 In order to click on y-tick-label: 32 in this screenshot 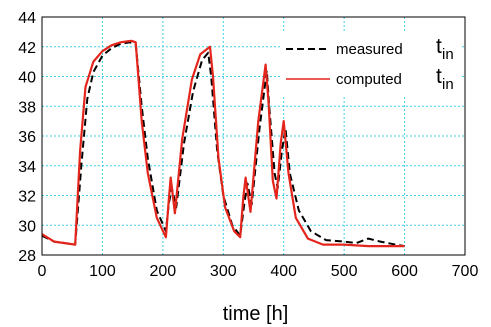, I will do `click(27, 197)`.